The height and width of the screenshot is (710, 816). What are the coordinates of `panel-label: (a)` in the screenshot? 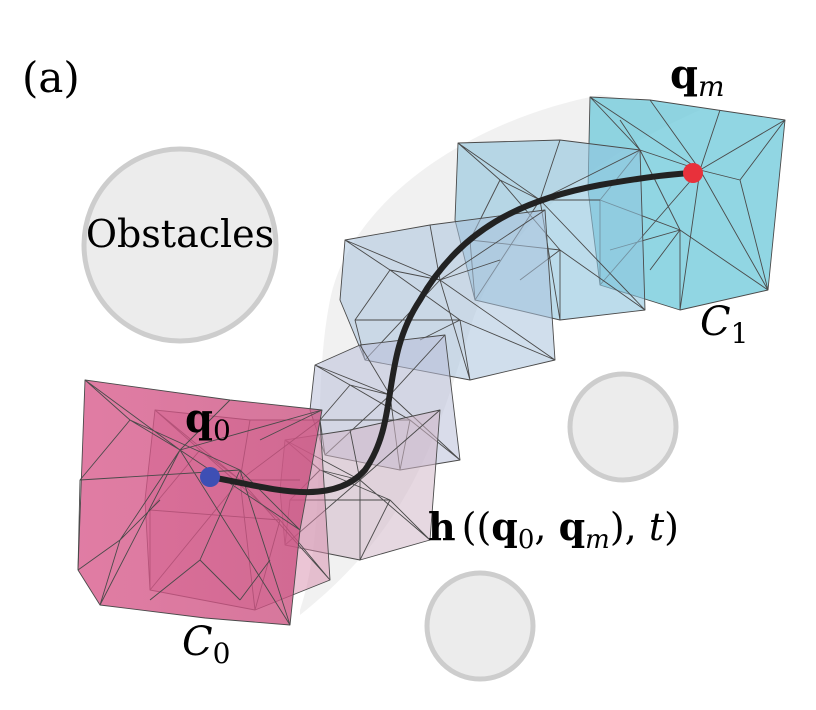 It's located at (51, 77).